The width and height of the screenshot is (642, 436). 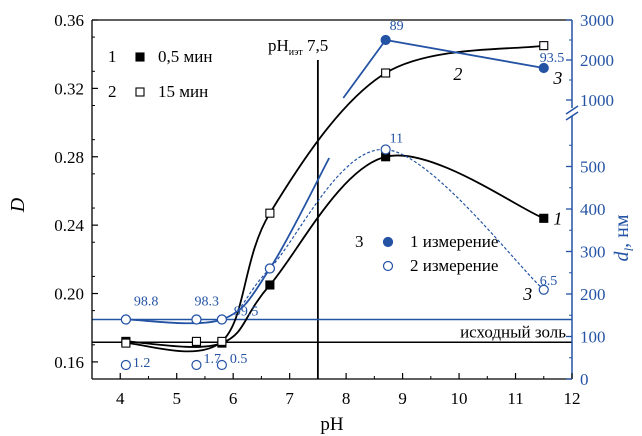 I want to click on point-label: 99.5, so click(x=246, y=312).